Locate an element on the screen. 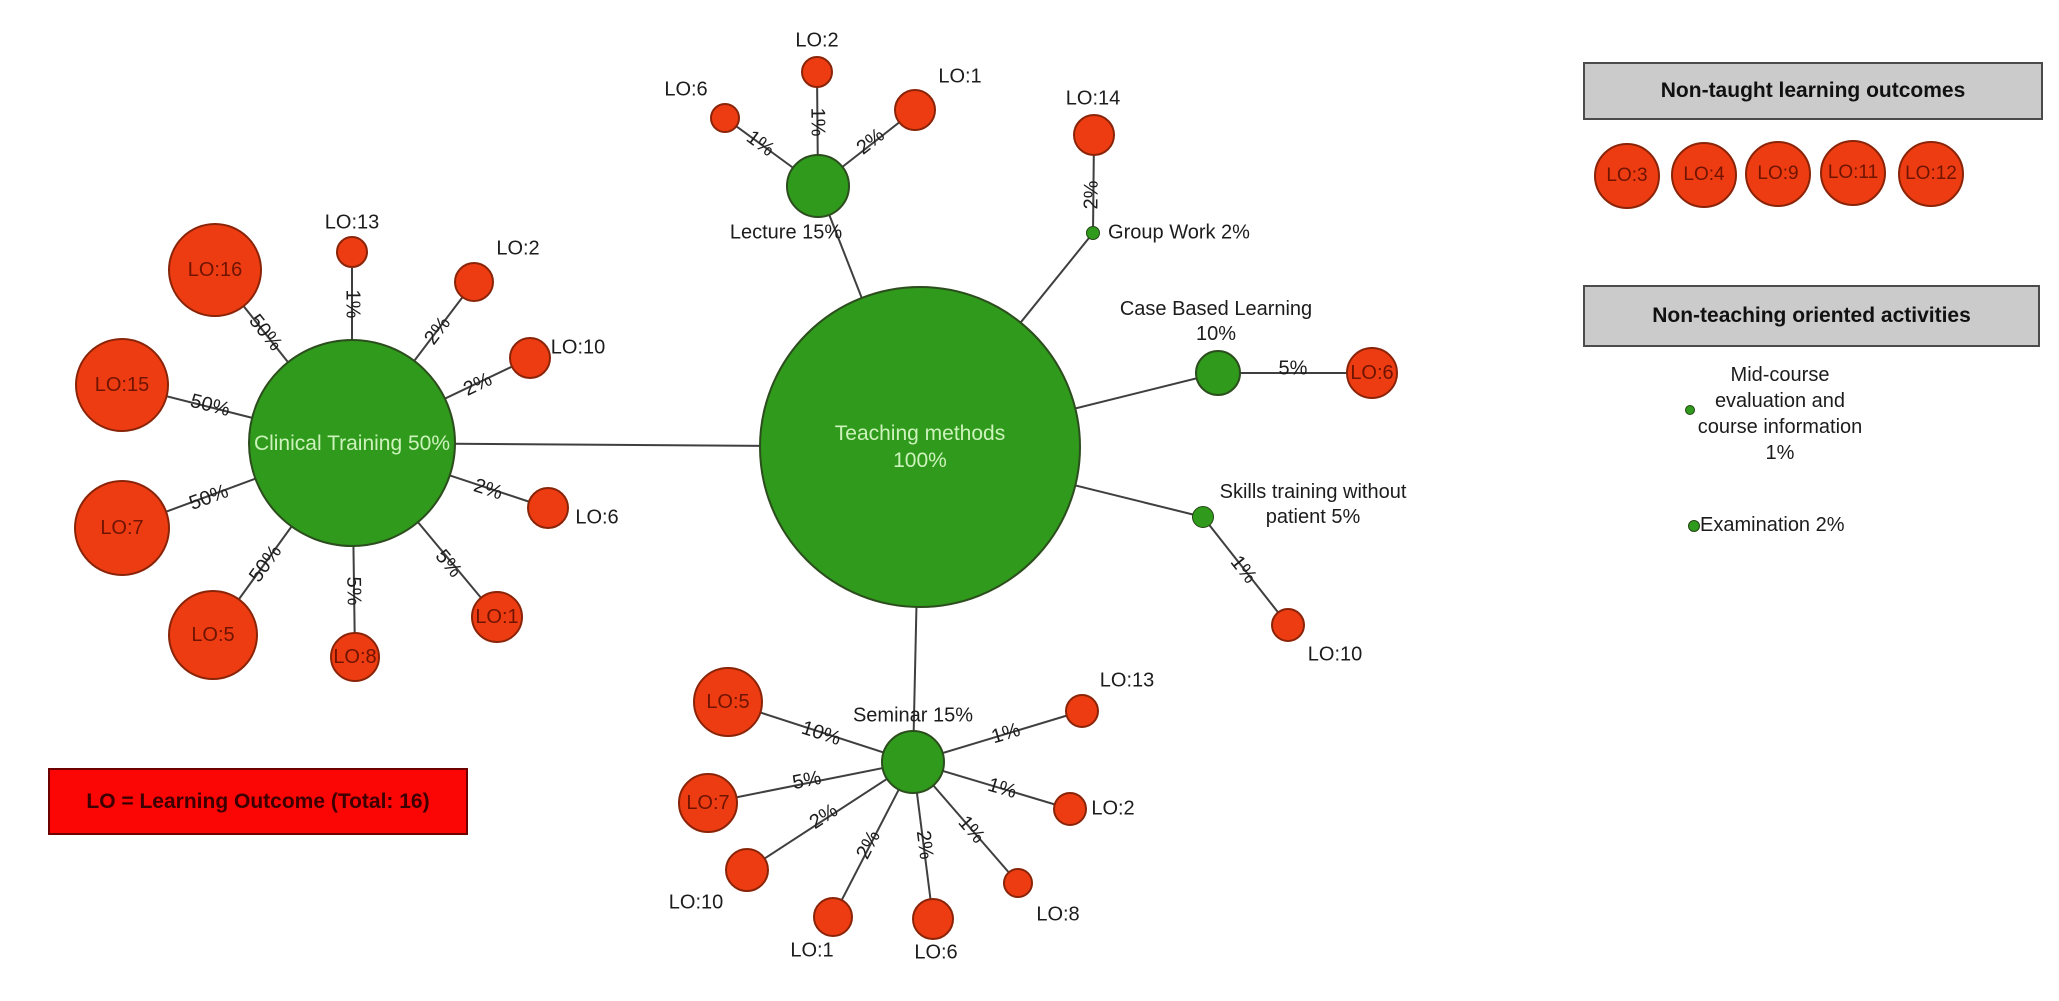  edge-skills-training-st-lo10 is located at coordinates (1245, 571).